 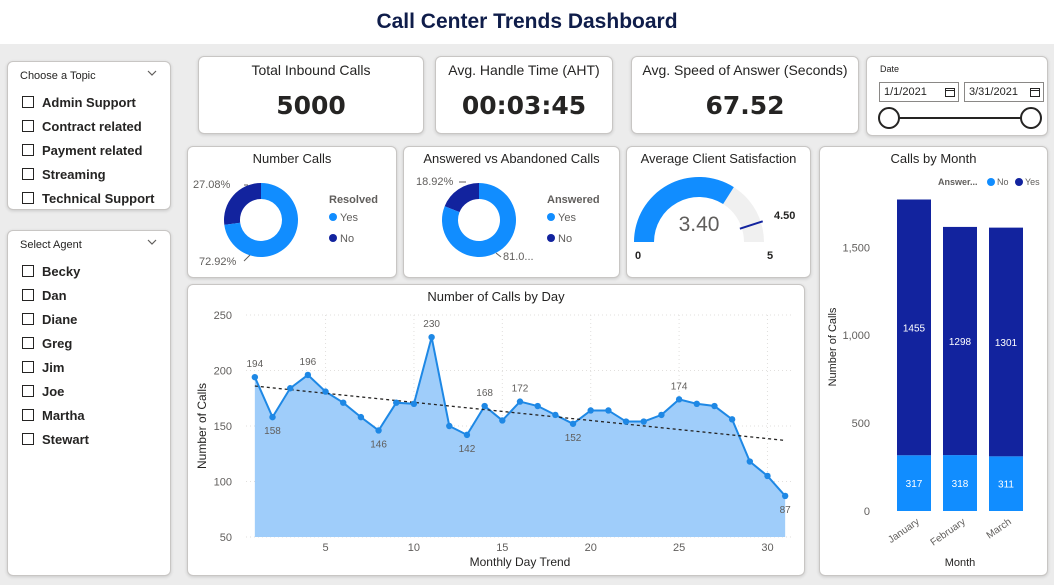 What do you see at coordinates (311, 70) in the screenshot?
I see `kpi-label: Total Inbound Calls` at bounding box center [311, 70].